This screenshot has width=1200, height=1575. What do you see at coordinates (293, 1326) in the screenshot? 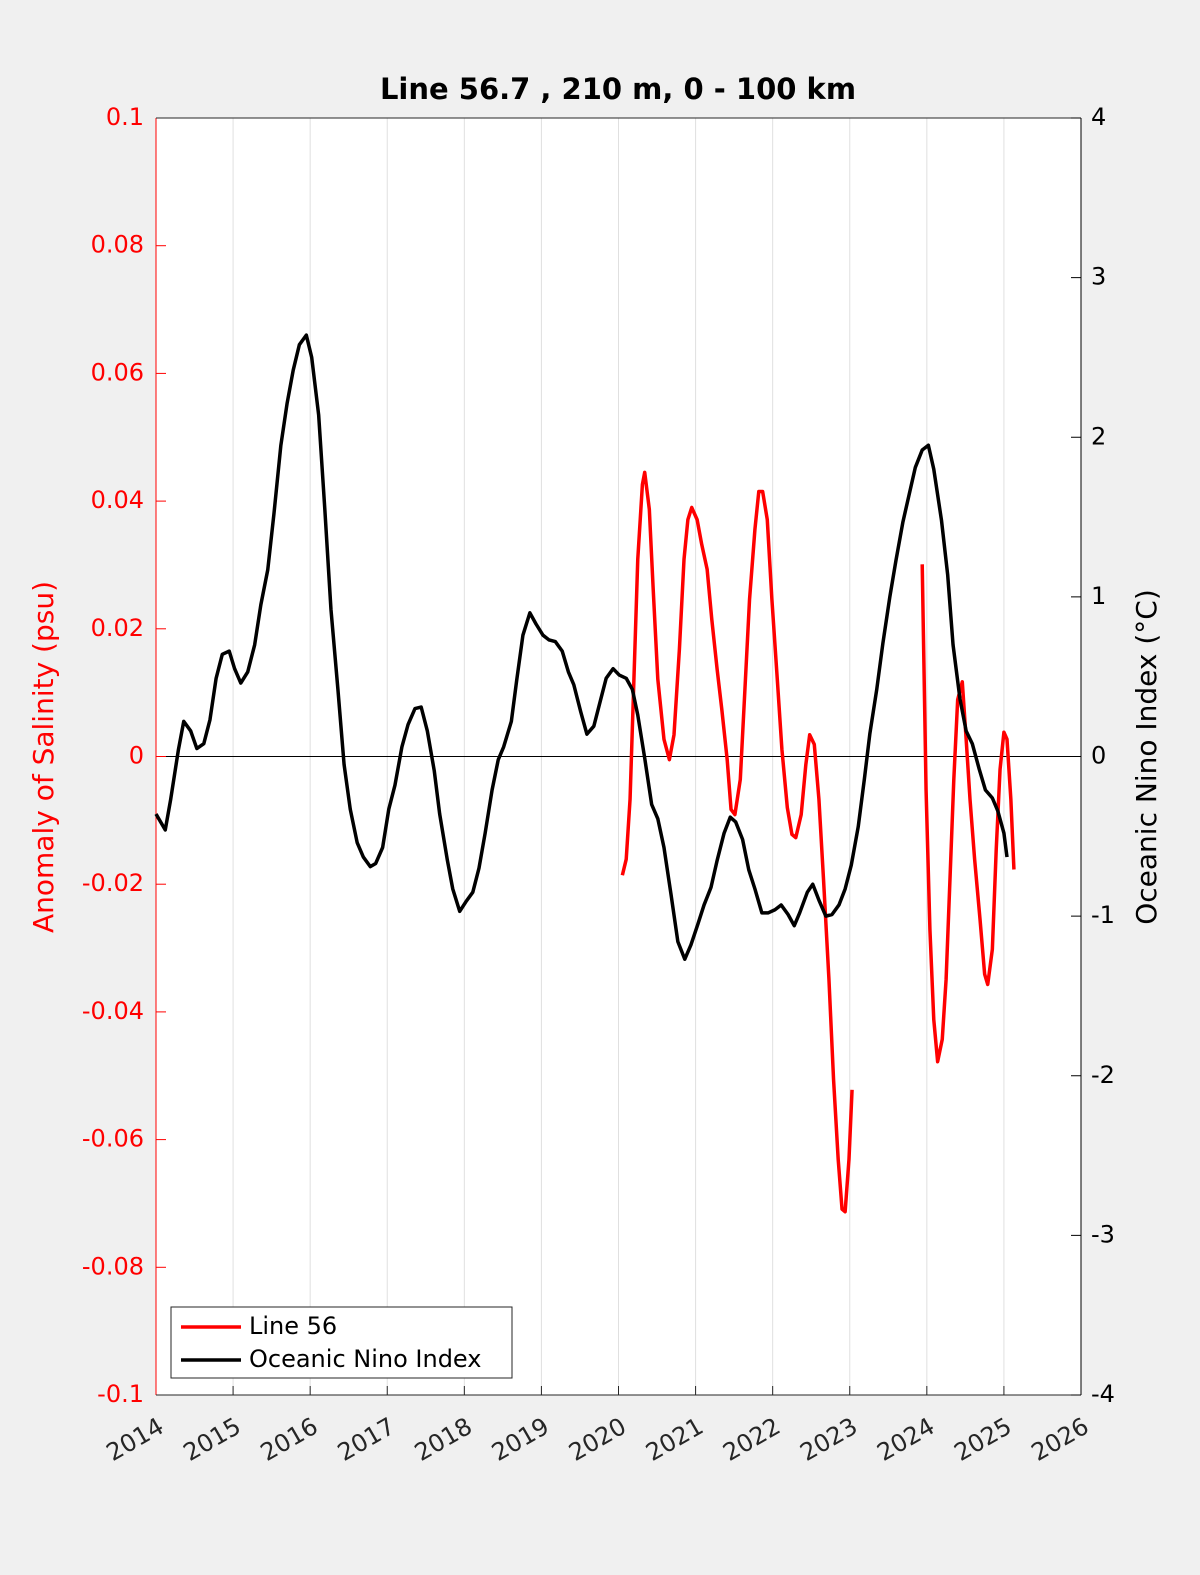
I see `legend-label: Line 56` at bounding box center [293, 1326].